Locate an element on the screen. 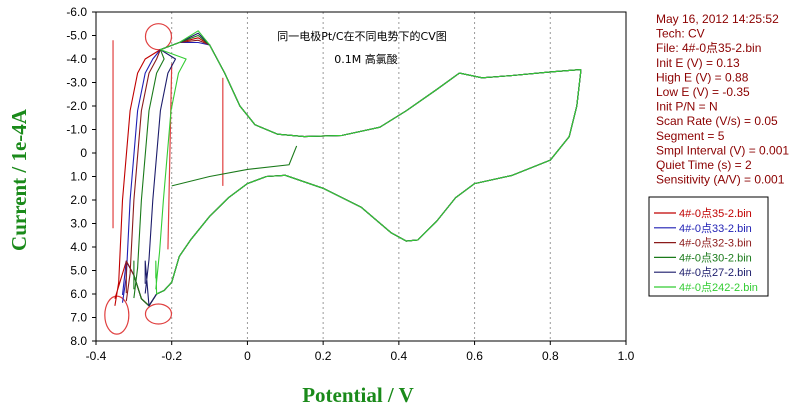 The height and width of the screenshot is (408, 800). legend-label: 4#-0点33-2.bin is located at coordinates (715, 228).